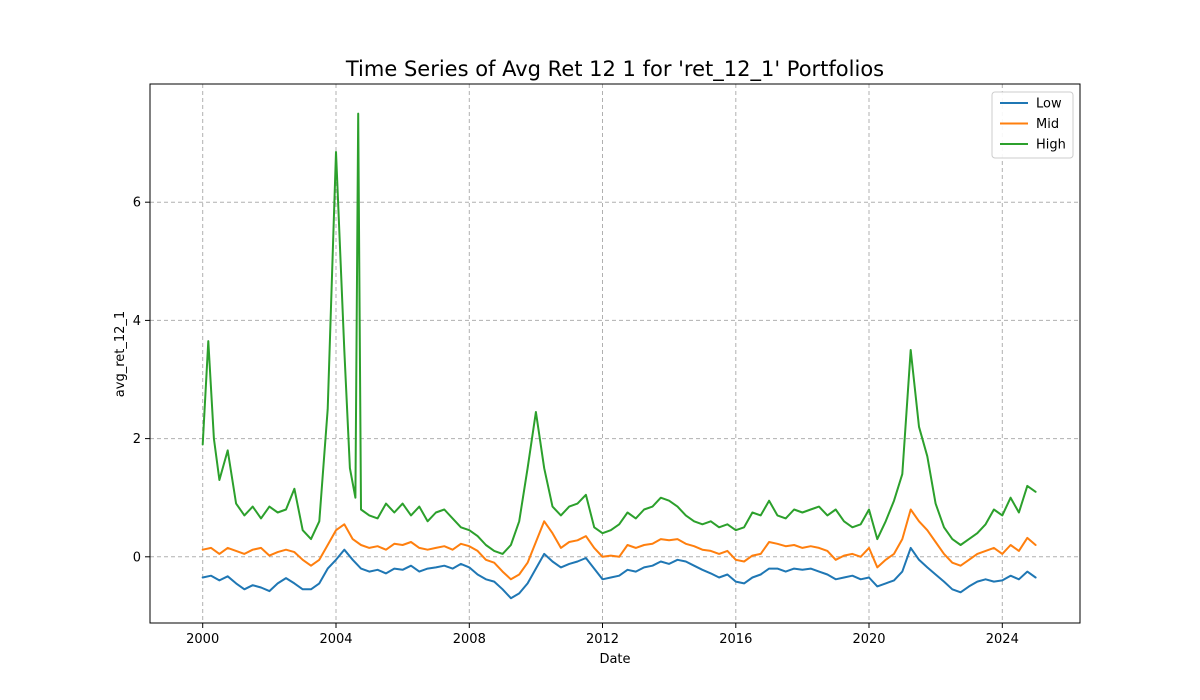  I want to click on y-tick-label: 4, so click(137, 321).